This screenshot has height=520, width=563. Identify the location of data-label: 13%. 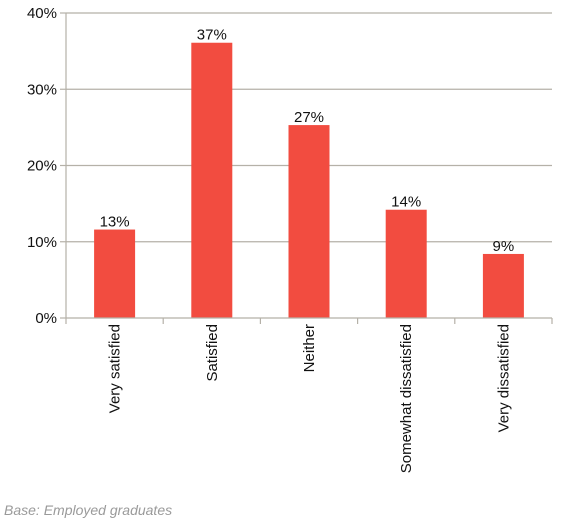
(115, 222).